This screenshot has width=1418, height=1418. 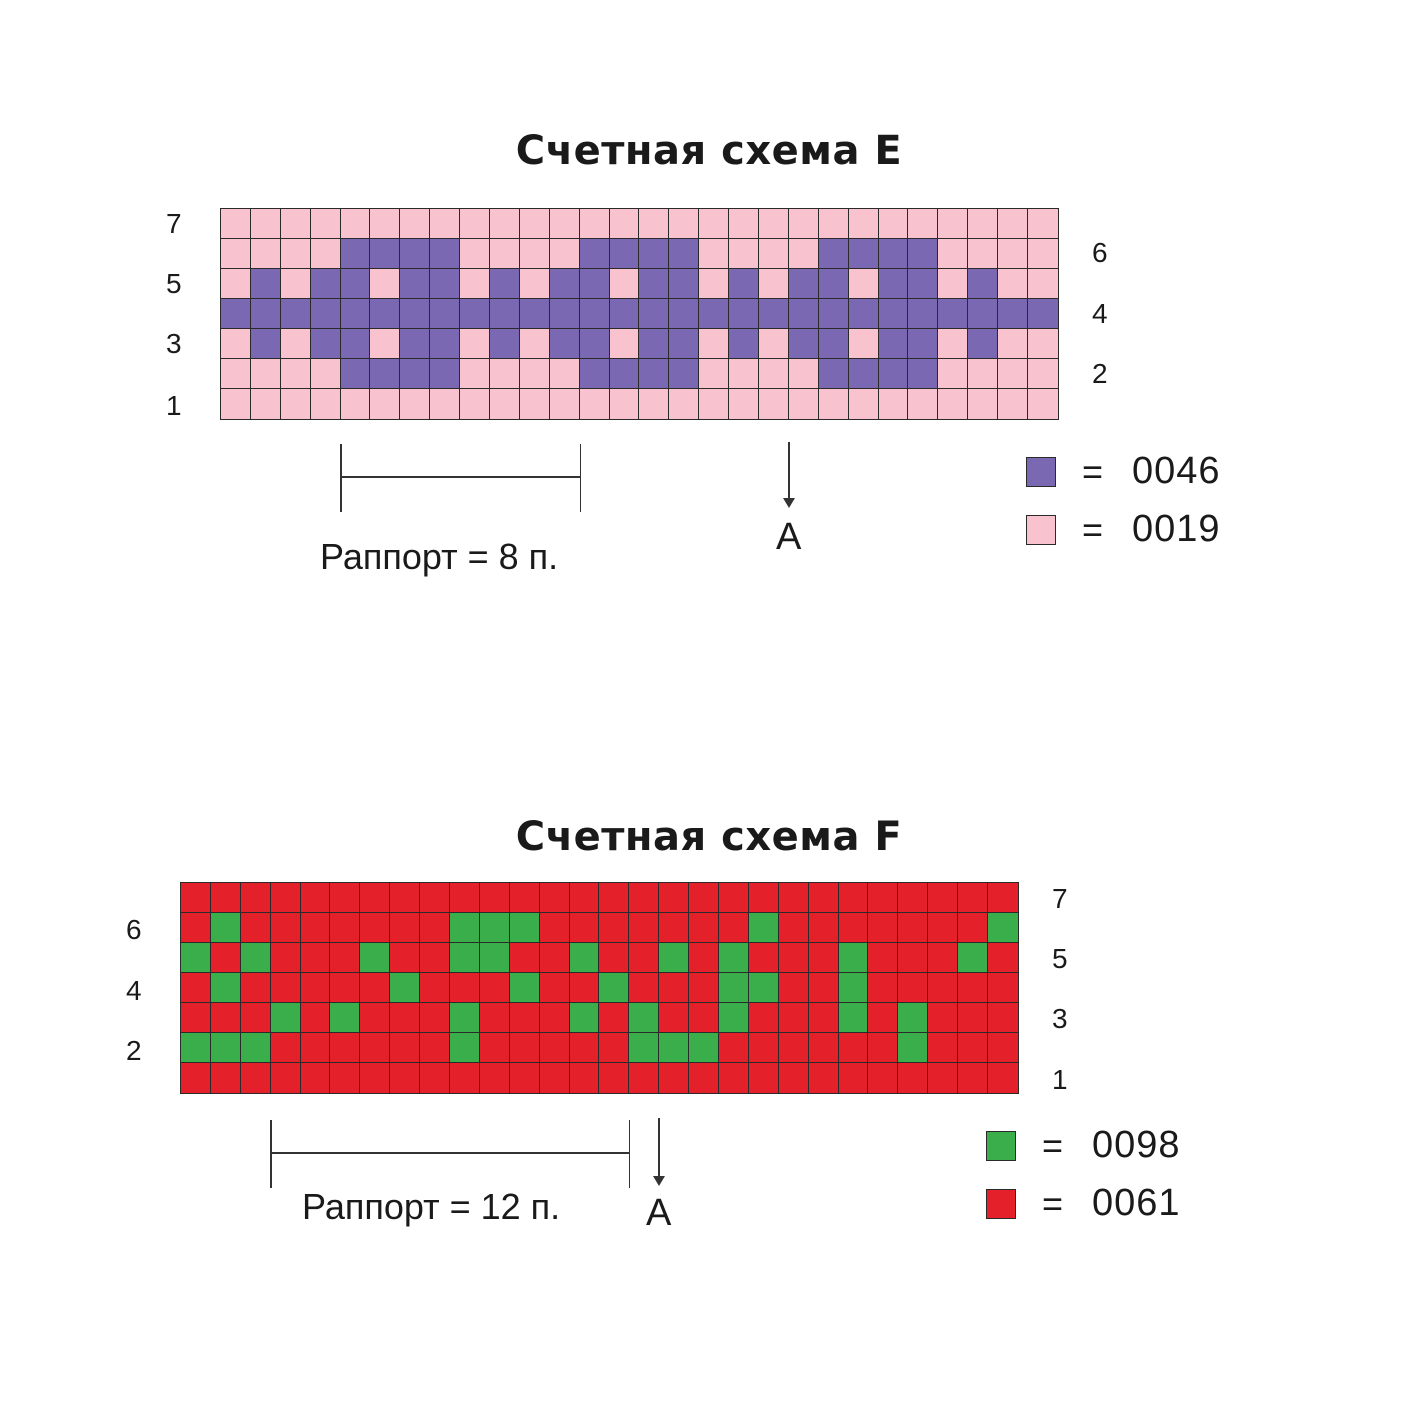 What do you see at coordinates (431, 1206) in the screenshot?
I see `chart-f-rapport-label: Раппорт = 12 п.` at bounding box center [431, 1206].